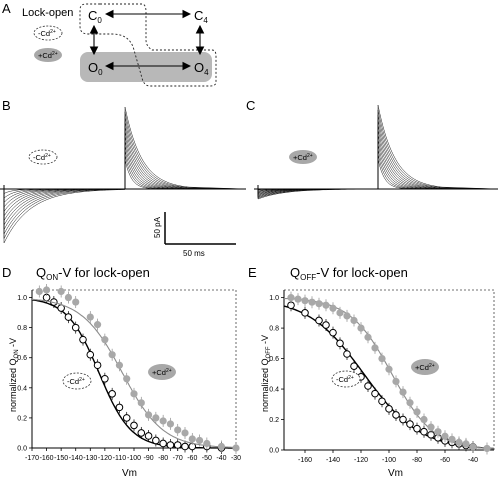 This screenshot has height=480, width=500. I want to click on x-tick-label: -50, so click(207, 458).